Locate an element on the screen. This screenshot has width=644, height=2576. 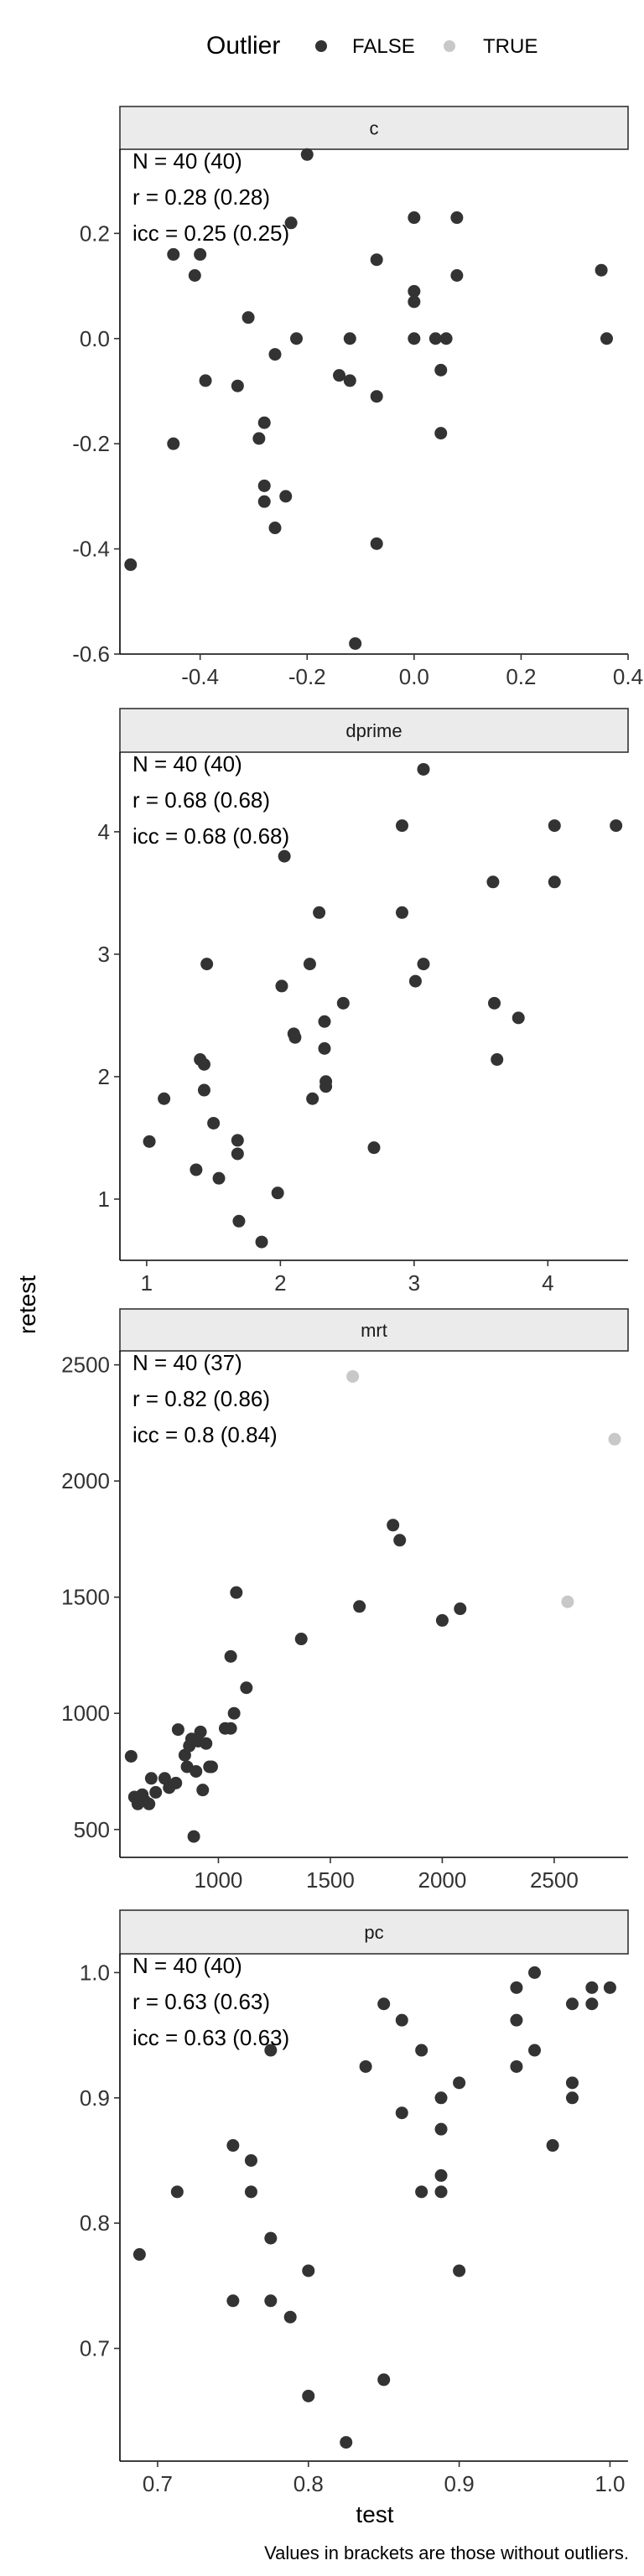
x-axis-title: test is located at coordinates (374, 2514).